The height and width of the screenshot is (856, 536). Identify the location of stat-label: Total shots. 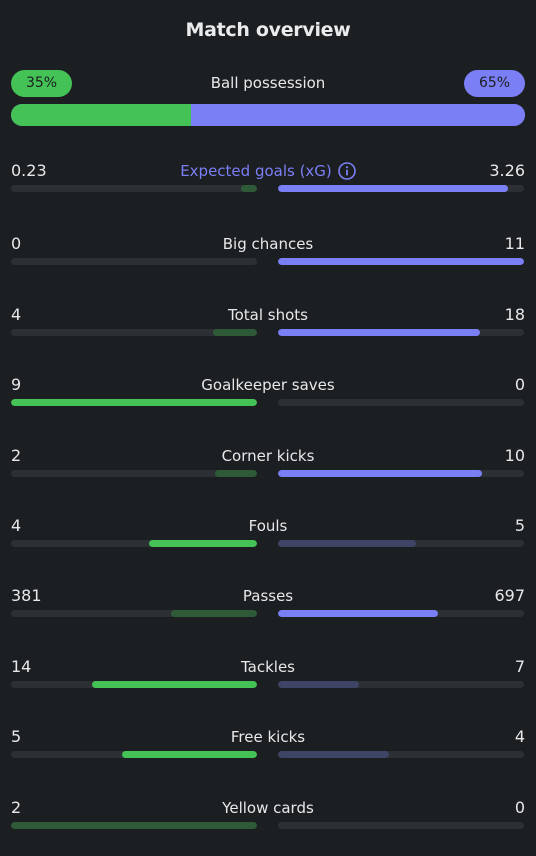
(268, 315).